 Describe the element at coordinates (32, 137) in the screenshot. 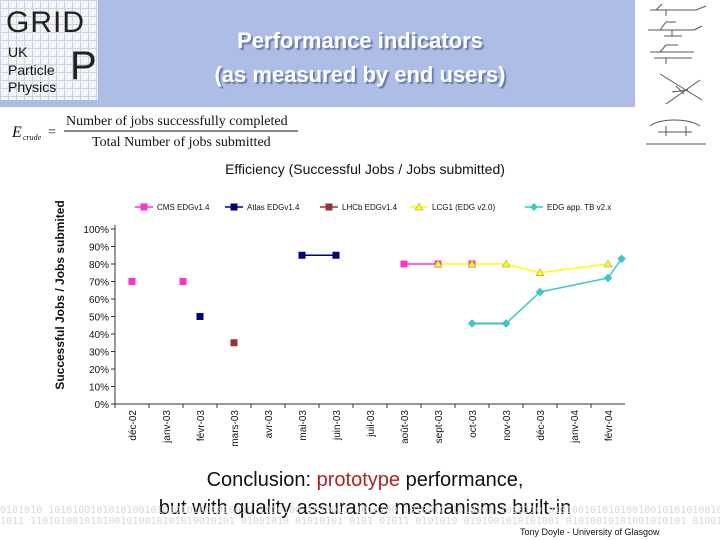

I see `formula-lhs-sub: crude` at that location.